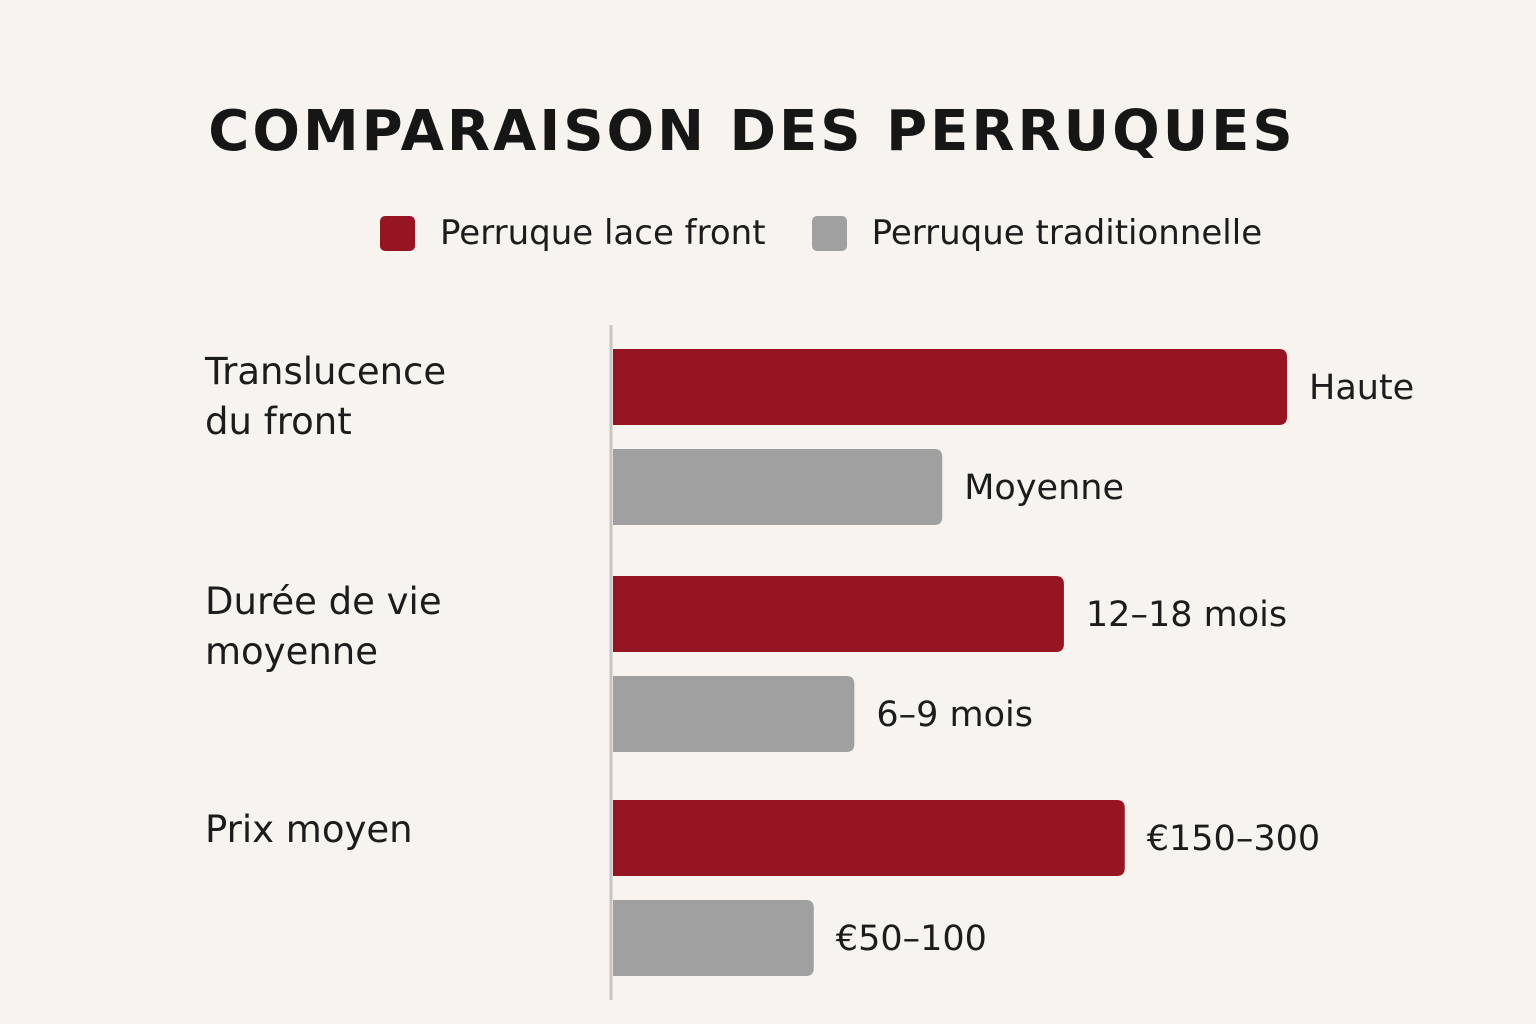 The image size is (1536, 1024). Describe the element at coordinates (325, 396) in the screenshot. I see `category-label-1: Translucence du front` at that location.